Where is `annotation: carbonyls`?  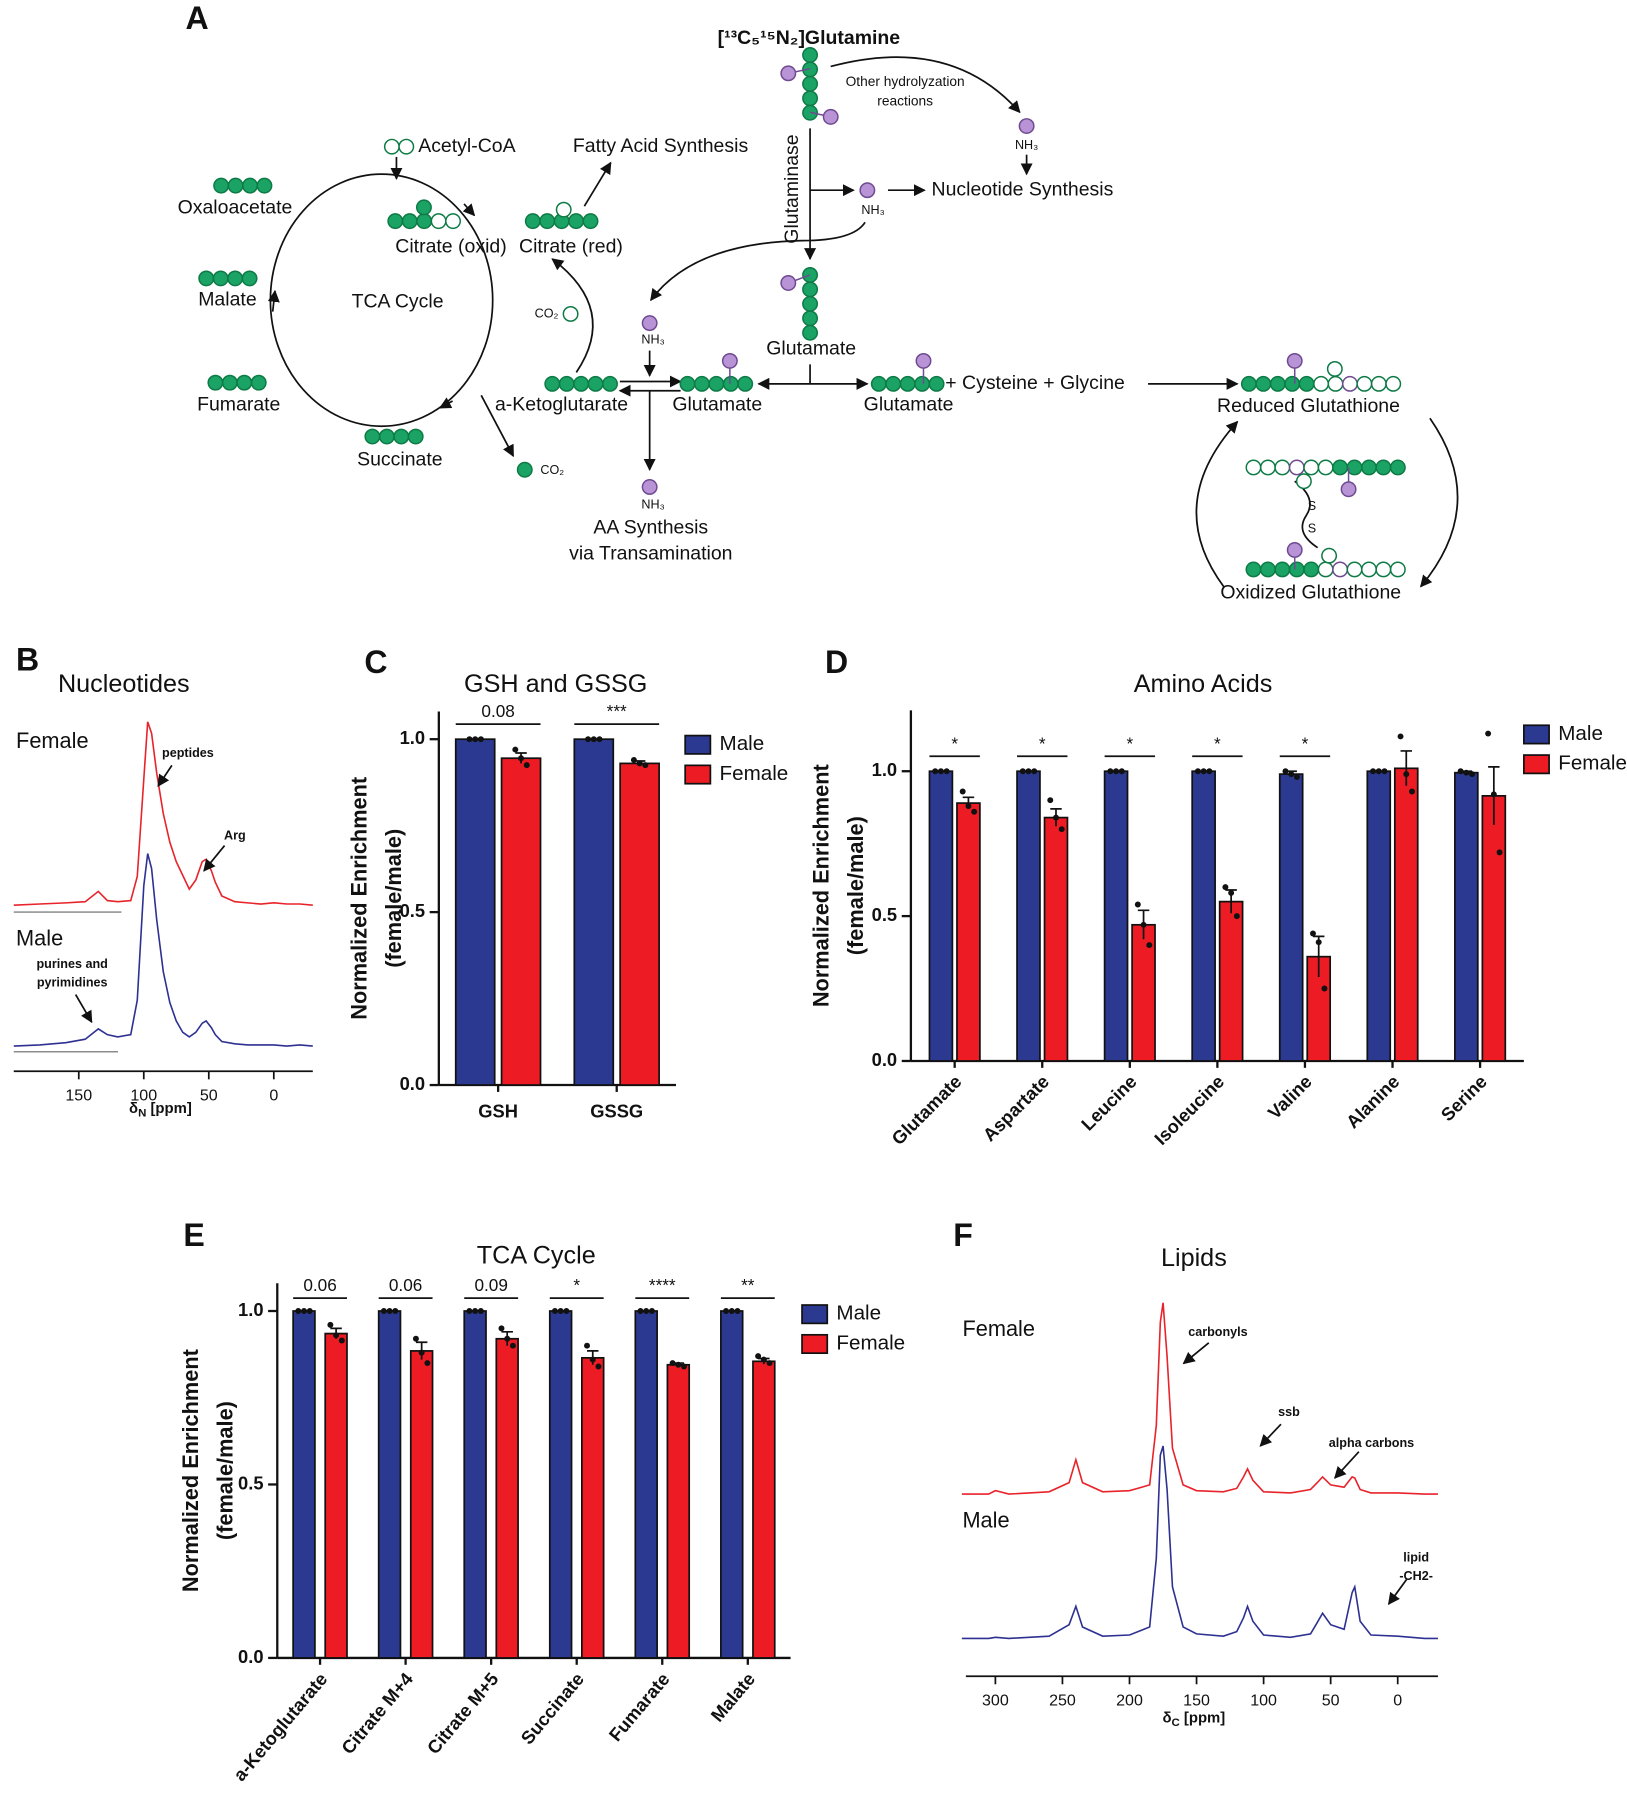 annotation: carbonyls is located at coordinates (1218, 1332).